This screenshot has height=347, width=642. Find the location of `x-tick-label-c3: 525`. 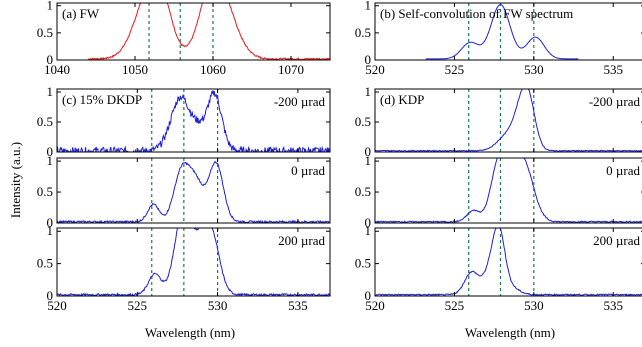

x-tick-label-c3: 525 is located at coordinates (138, 305).